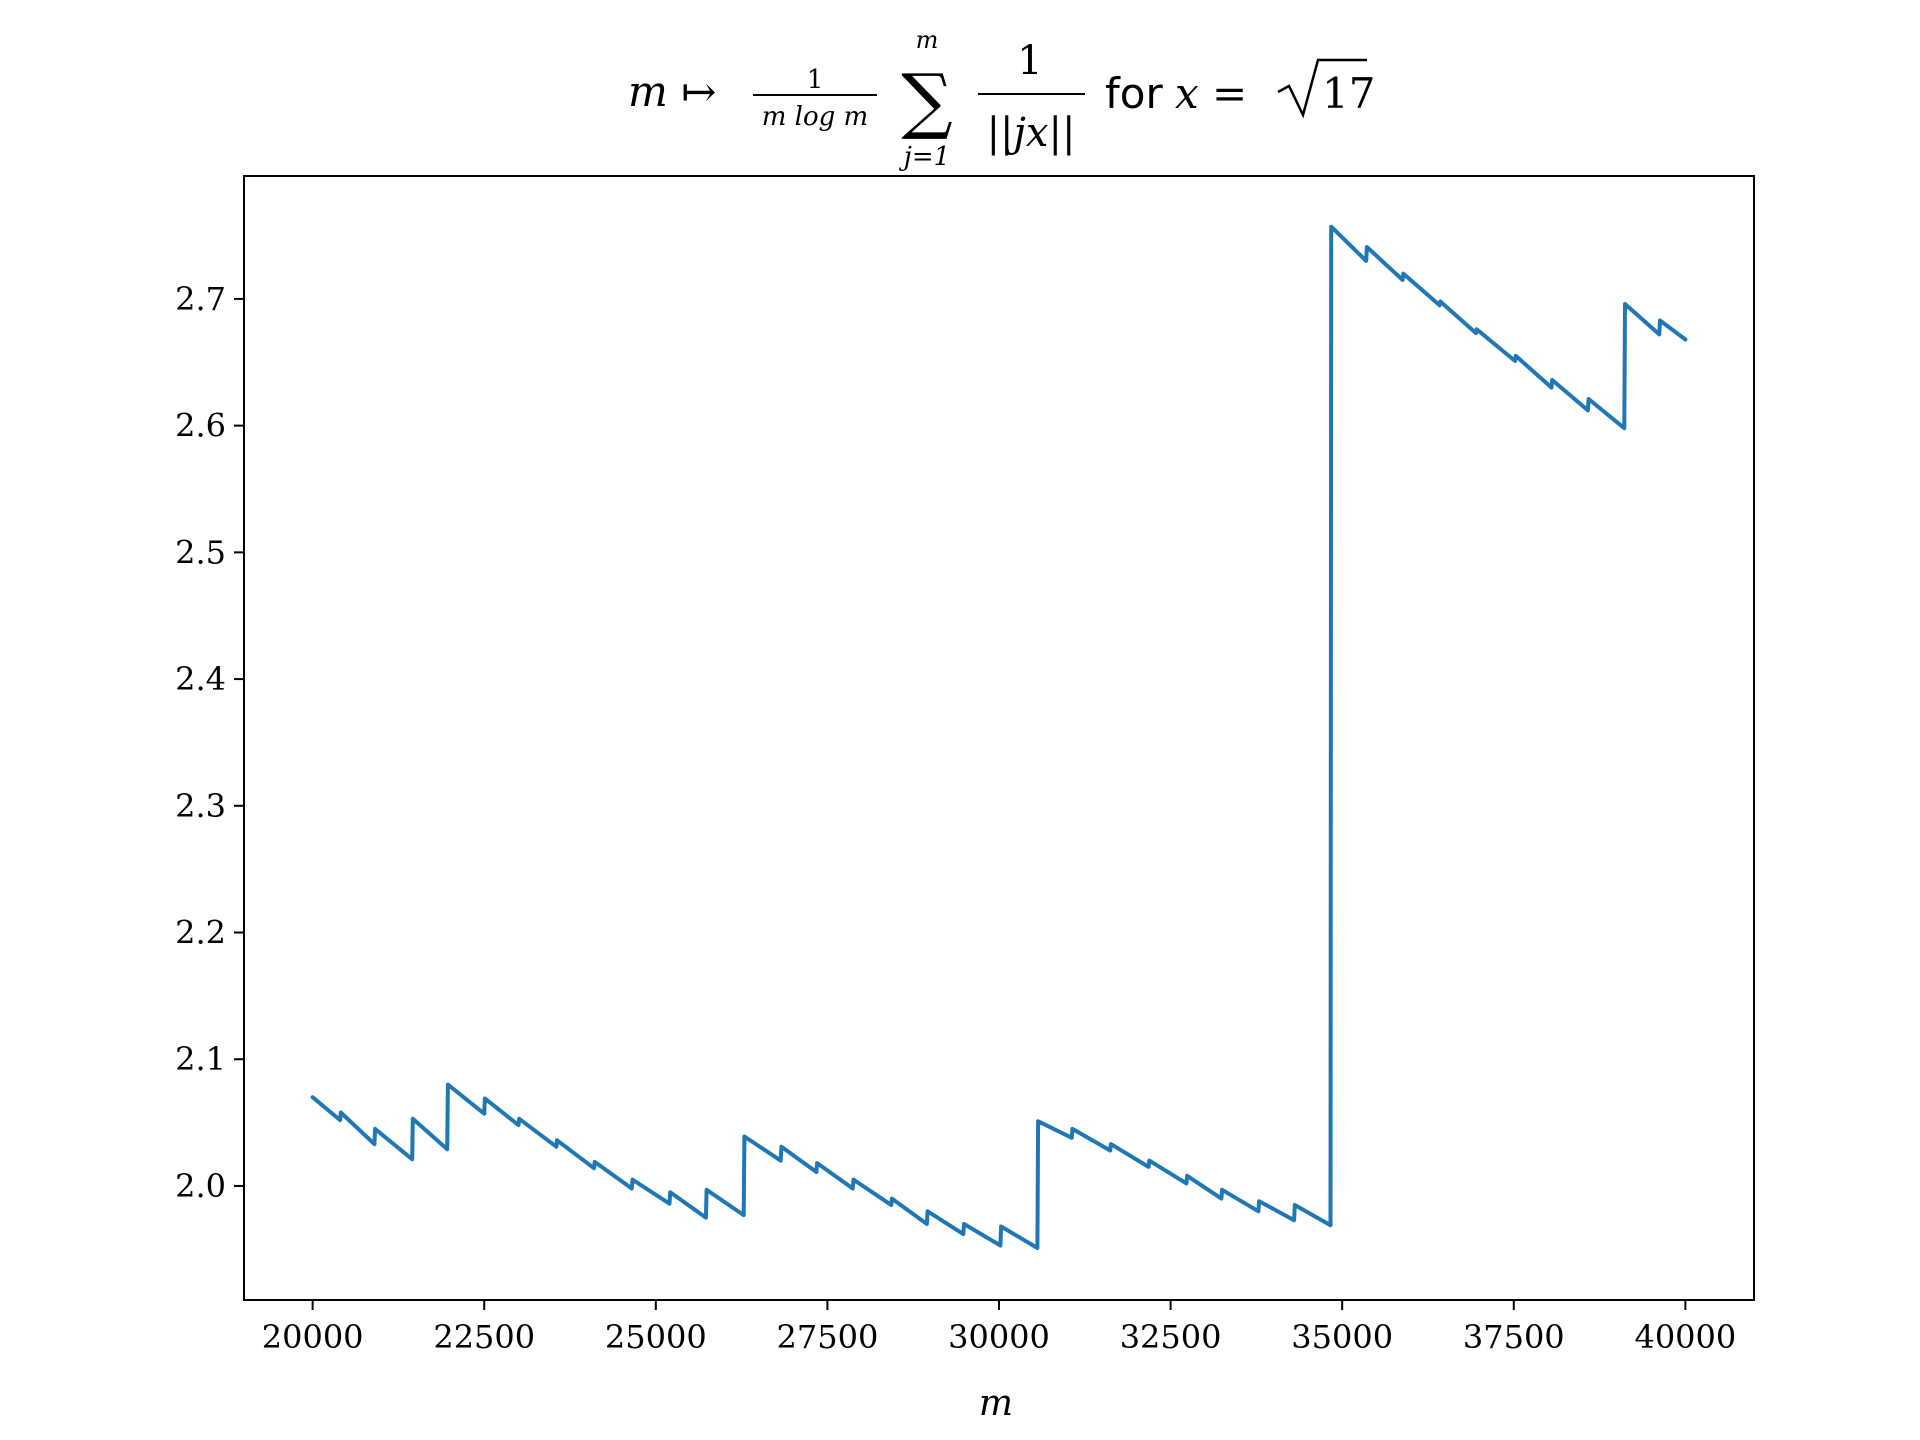 The width and height of the screenshot is (1920, 1440). What do you see at coordinates (672, 91) in the screenshot?
I see `title-lhs: m ↦` at bounding box center [672, 91].